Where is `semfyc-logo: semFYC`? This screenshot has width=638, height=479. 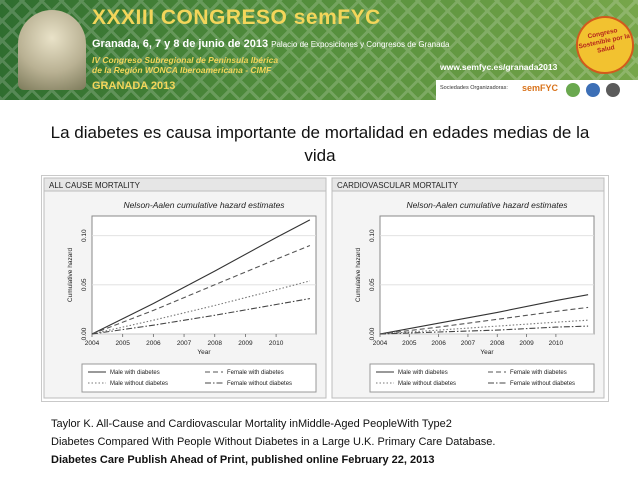 semfyc-logo: semFYC is located at coordinates (540, 88).